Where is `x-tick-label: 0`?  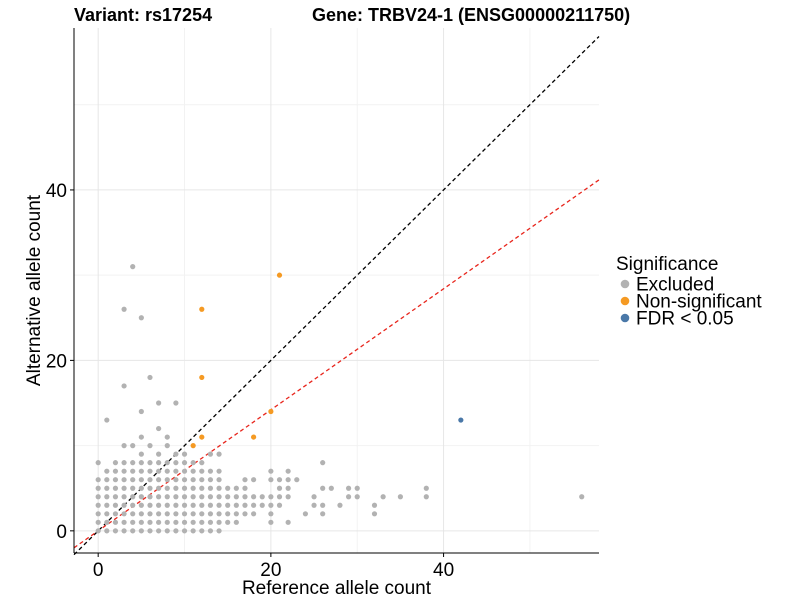
x-tick-label: 0 is located at coordinates (98, 570).